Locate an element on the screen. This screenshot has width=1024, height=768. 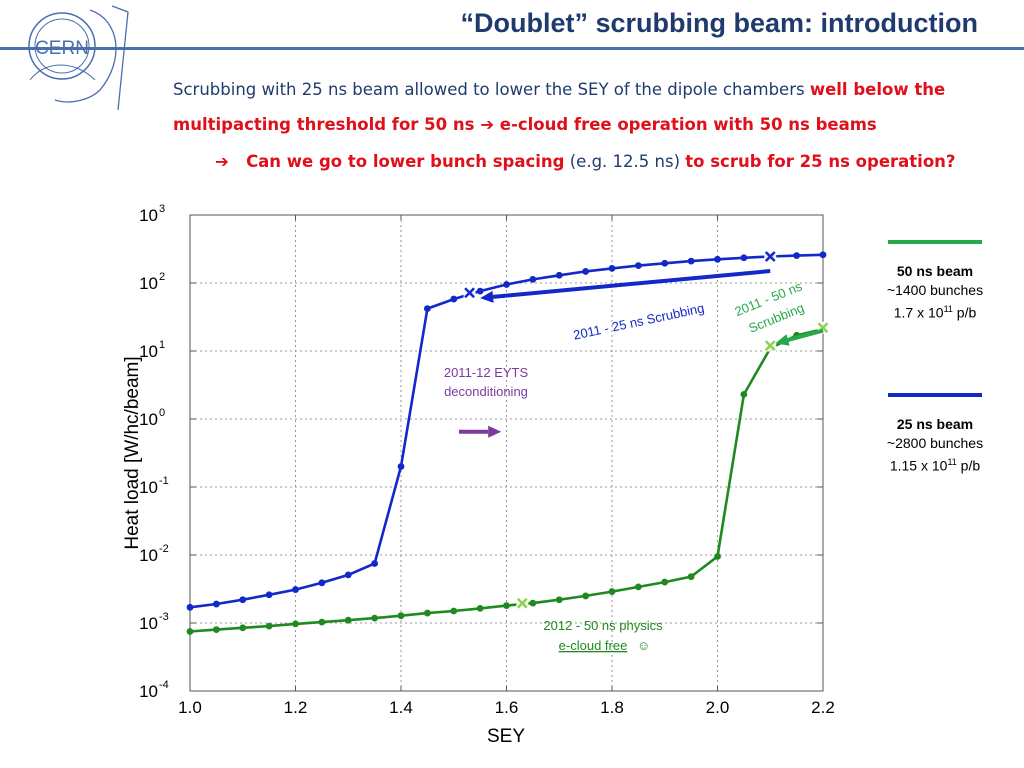
legend-25ns-title: 25 ns beam is located at coordinates (935, 424).